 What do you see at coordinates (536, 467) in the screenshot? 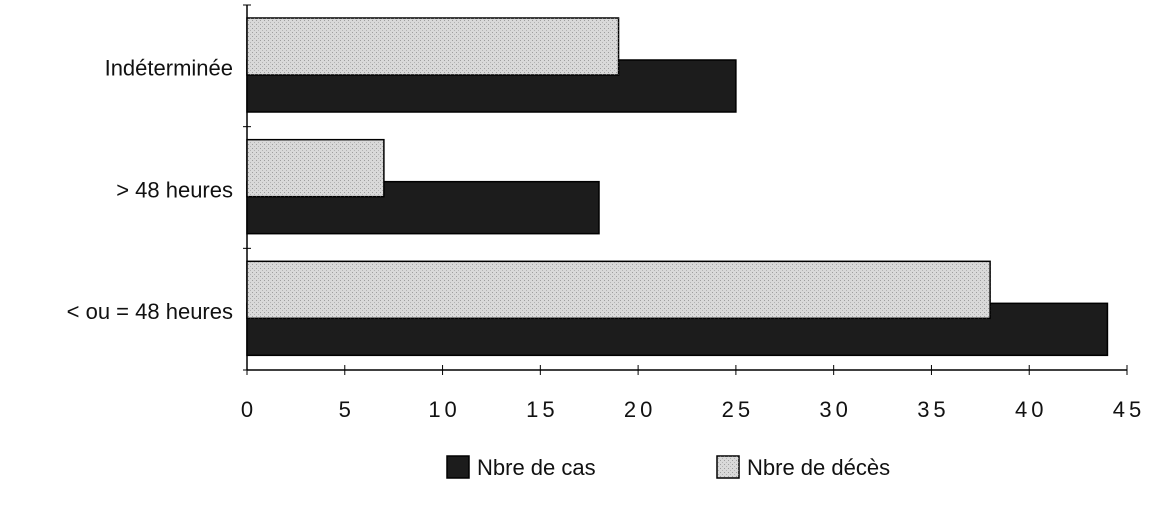
I see `legend-label: Nbre de cas` at bounding box center [536, 467].